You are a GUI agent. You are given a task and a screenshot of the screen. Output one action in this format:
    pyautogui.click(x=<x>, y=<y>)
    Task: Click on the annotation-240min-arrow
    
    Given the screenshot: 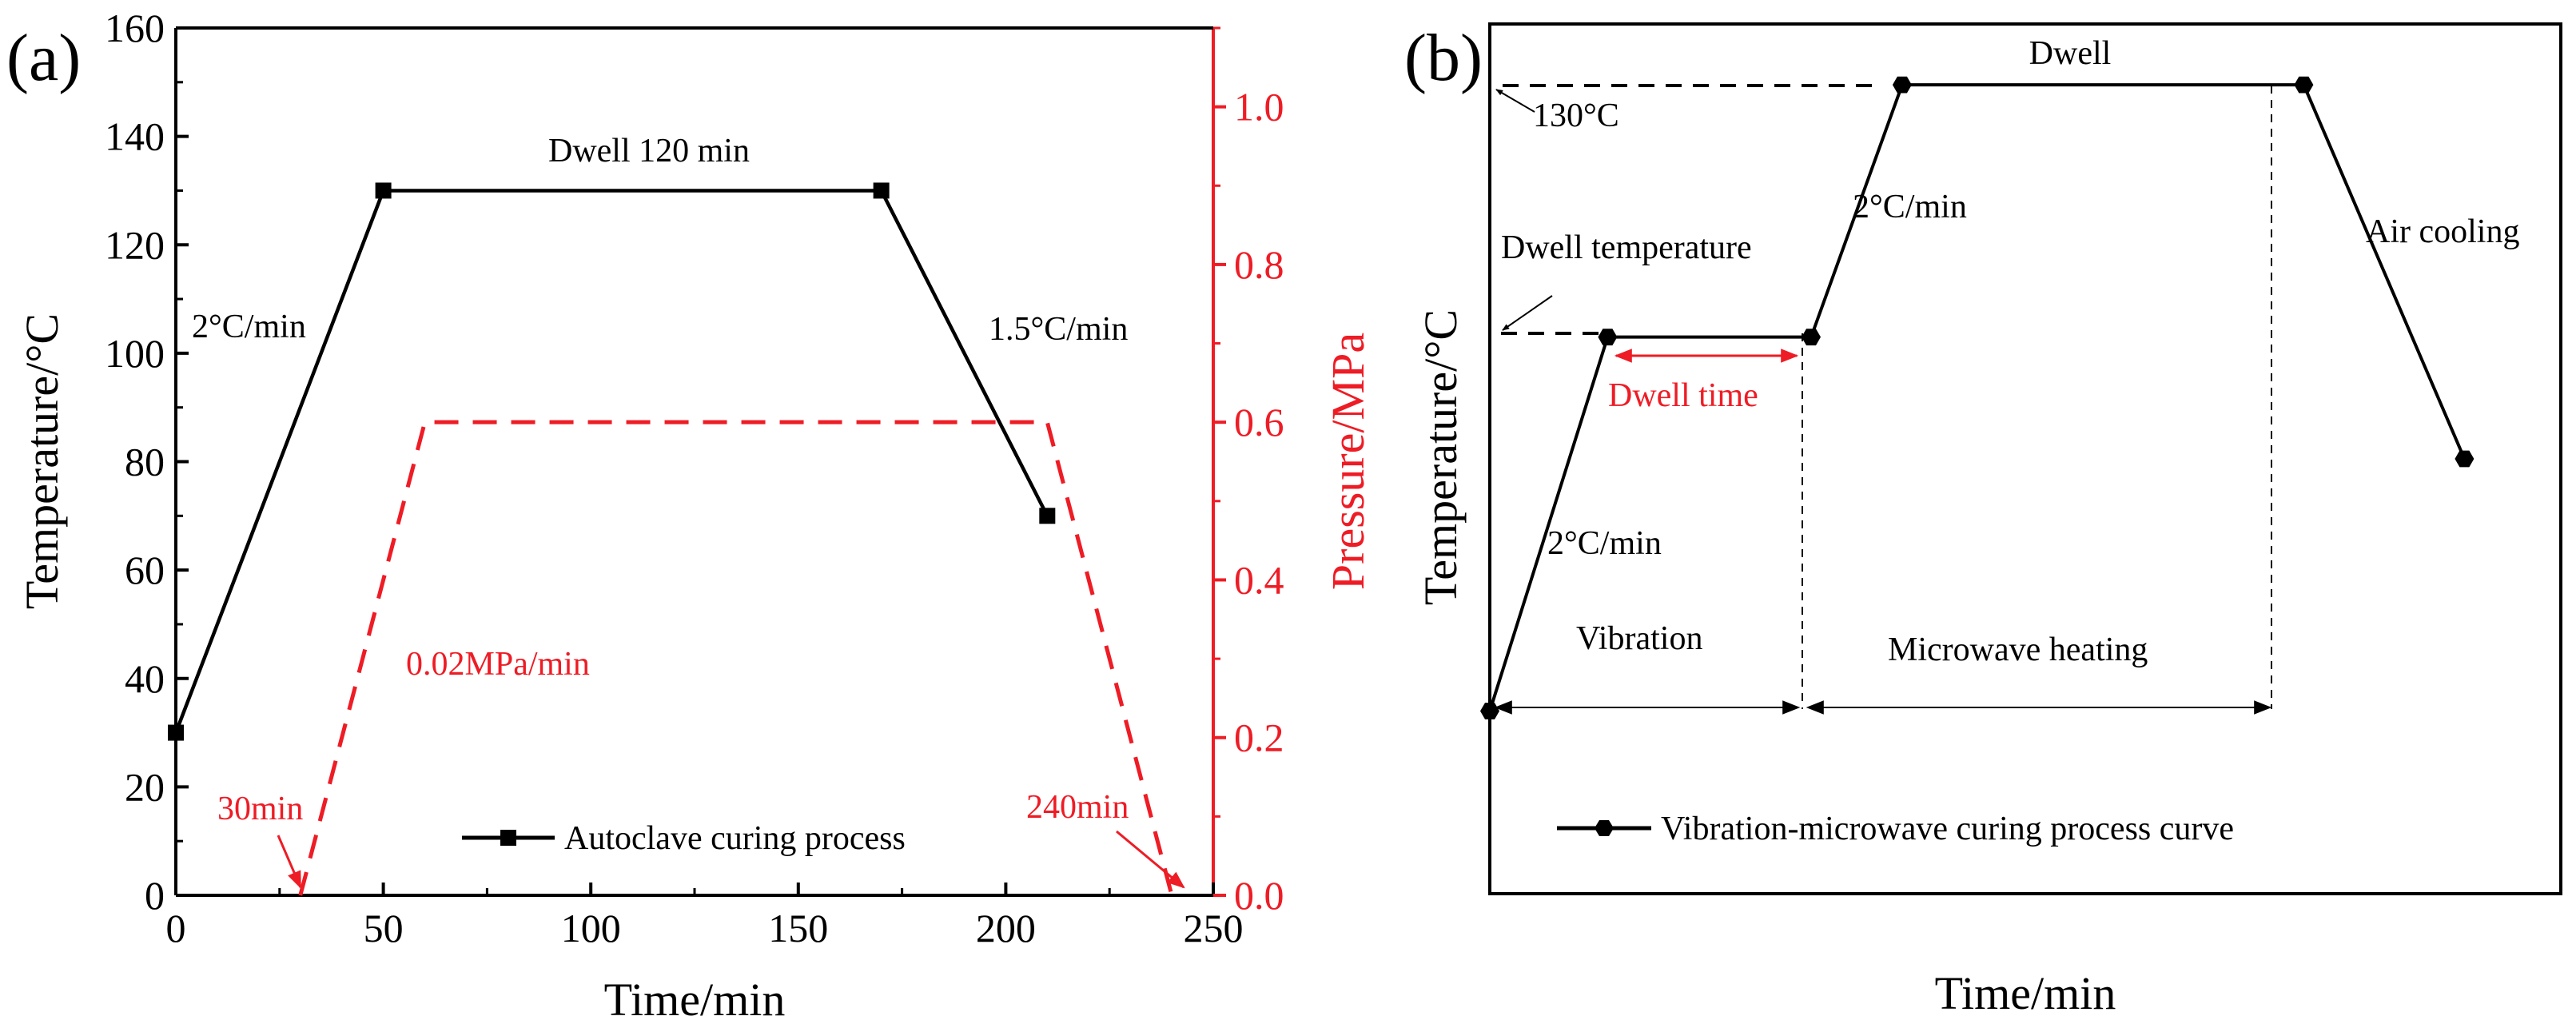 What is the action you would take?
    pyautogui.click(x=1150, y=859)
    